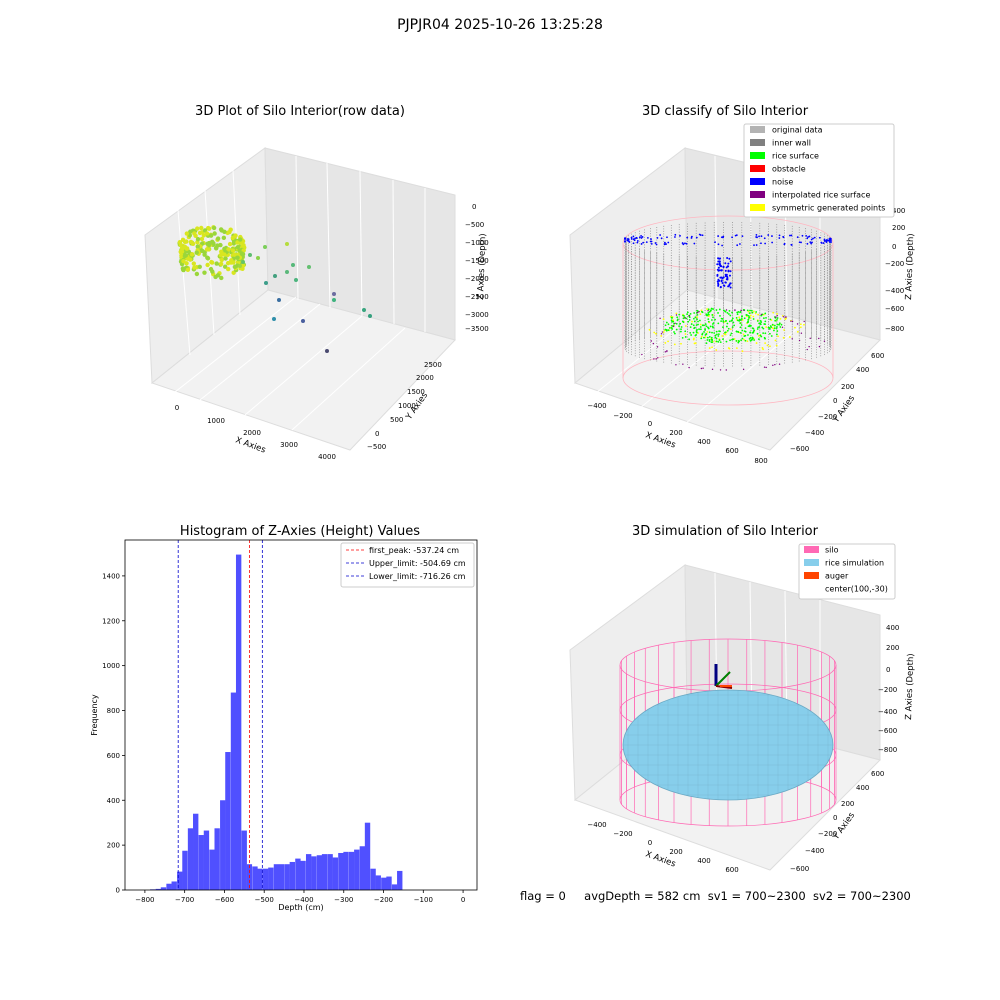 The image size is (1000, 1000). I want to click on status-avg-depth: avgDepth = 582 cm, so click(642, 896).